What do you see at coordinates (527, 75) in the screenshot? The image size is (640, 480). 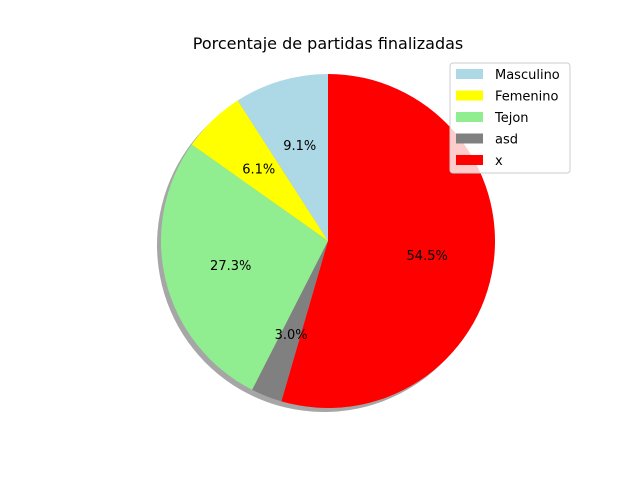 I see `legend-label-masculino: Masculino` at bounding box center [527, 75].